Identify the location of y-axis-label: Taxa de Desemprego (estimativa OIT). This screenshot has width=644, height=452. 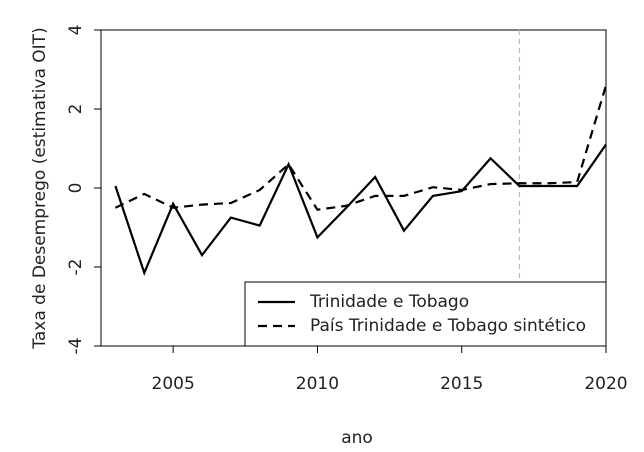
(40, 188).